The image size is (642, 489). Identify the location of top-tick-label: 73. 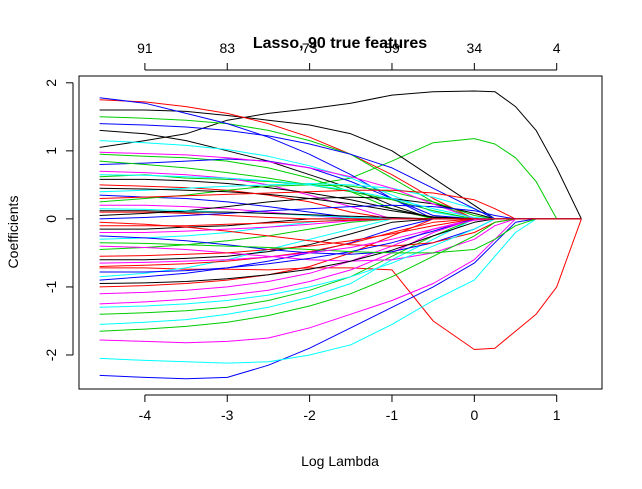
(310, 48).